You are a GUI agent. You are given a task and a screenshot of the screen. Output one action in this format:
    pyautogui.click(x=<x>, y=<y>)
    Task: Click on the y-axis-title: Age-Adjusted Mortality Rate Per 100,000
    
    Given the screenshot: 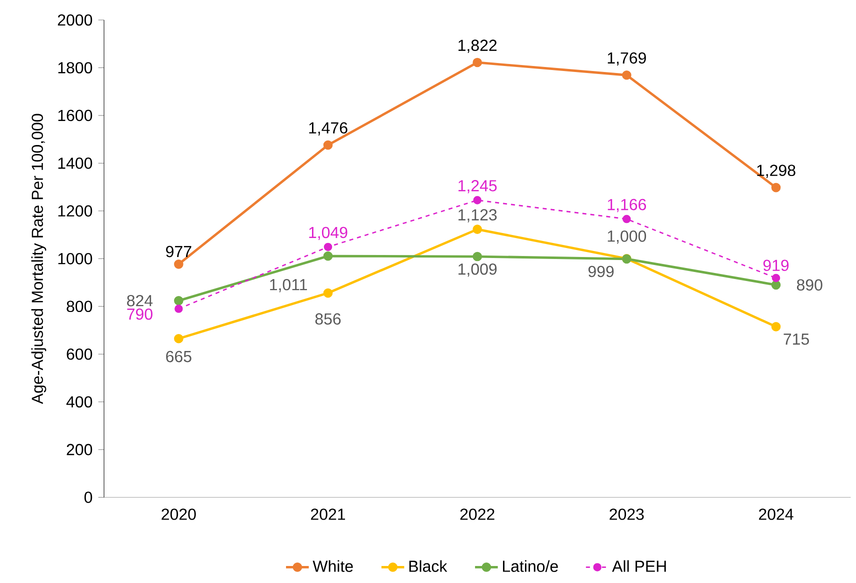 What is the action you would take?
    pyautogui.click(x=38, y=259)
    